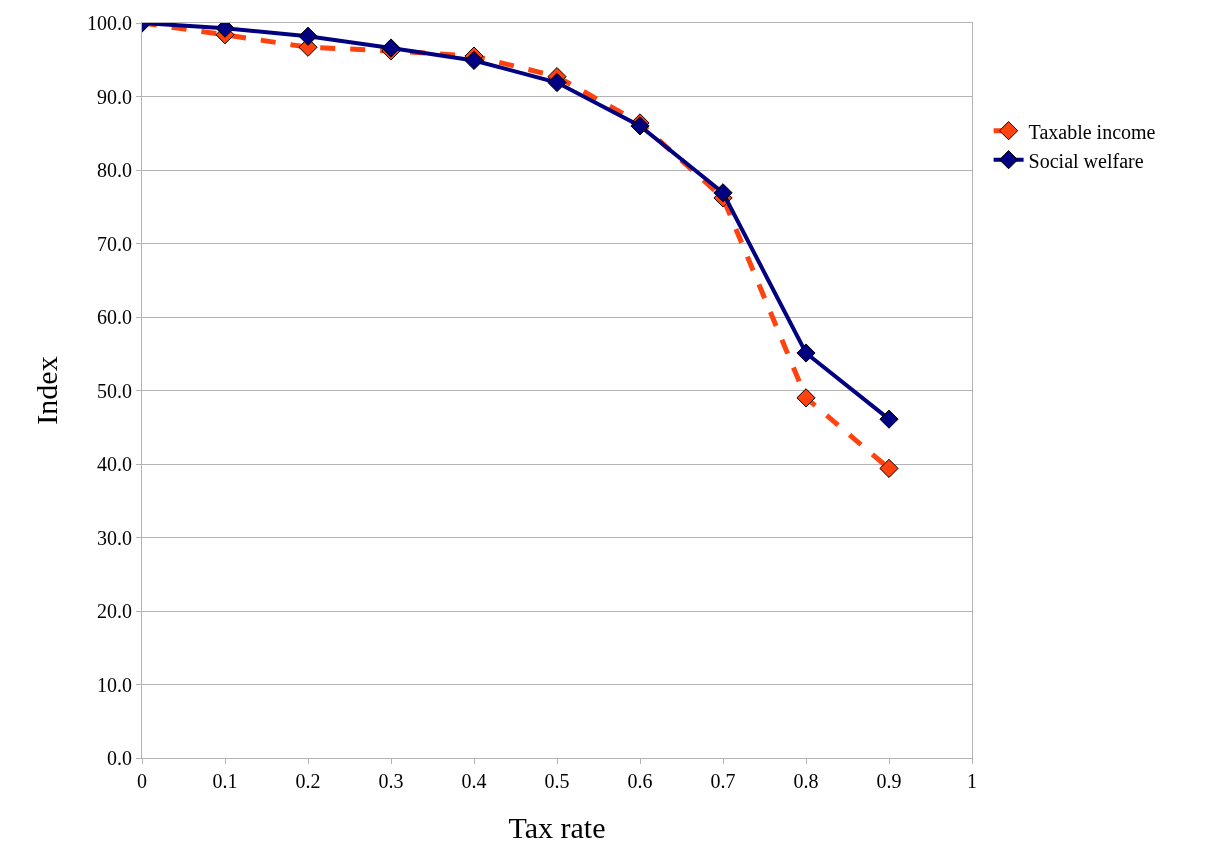 The width and height of the screenshot is (1214, 860). What do you see at coordinates (114, 537) in the screenshot?
I see `y-tick-label: 30.0` at bounding box center [114, 537].